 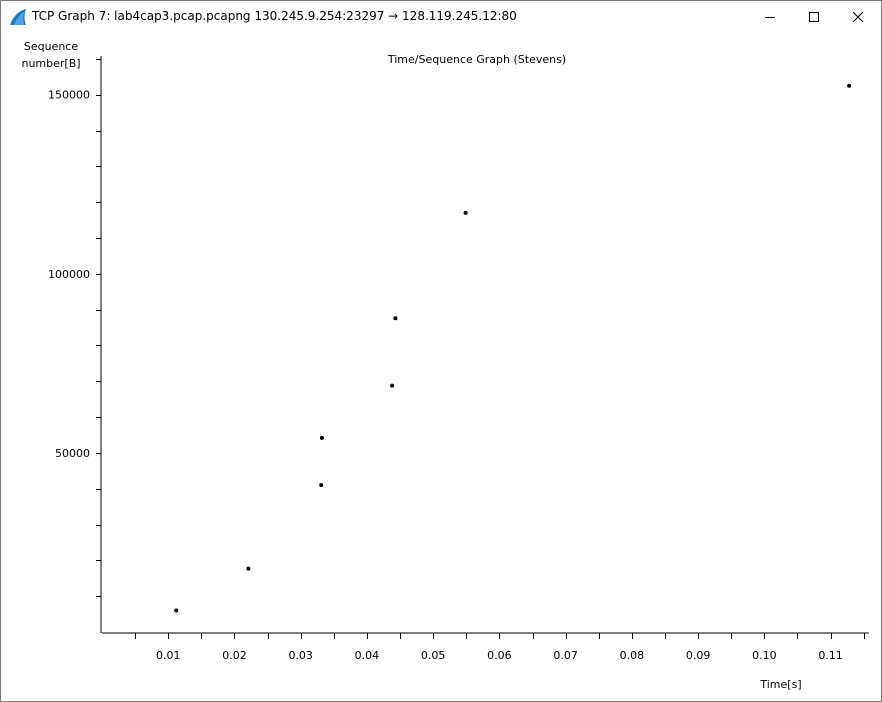 I want to click on close-icon, so click(x=858, y=16).